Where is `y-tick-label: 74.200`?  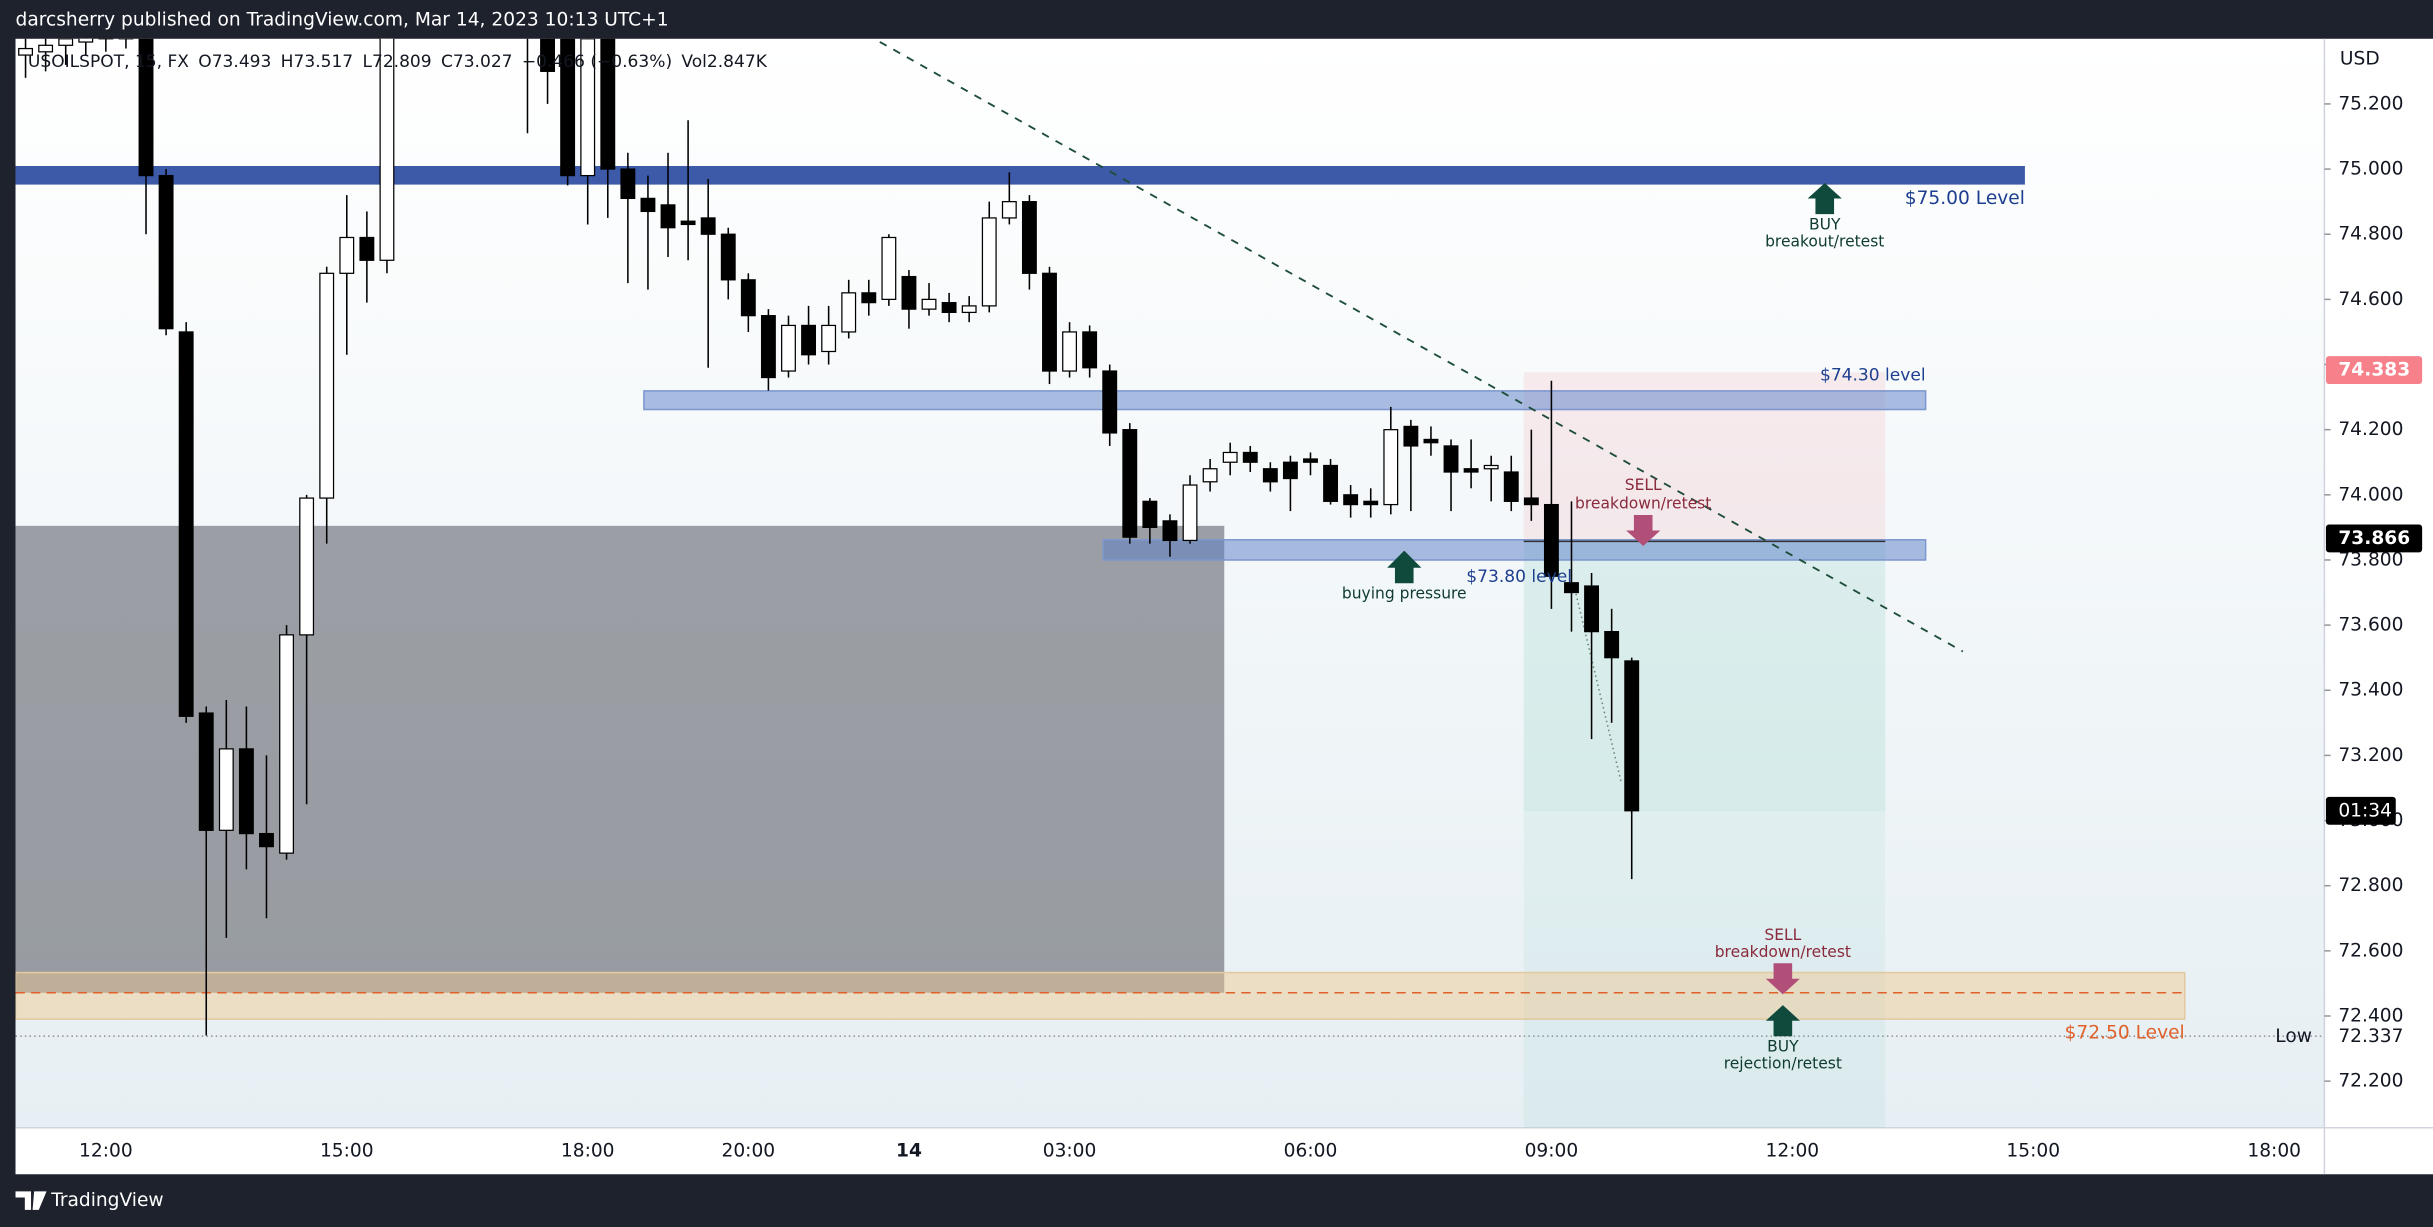
y-tick-label: 74.200 is located at coordinates (2370, 429).